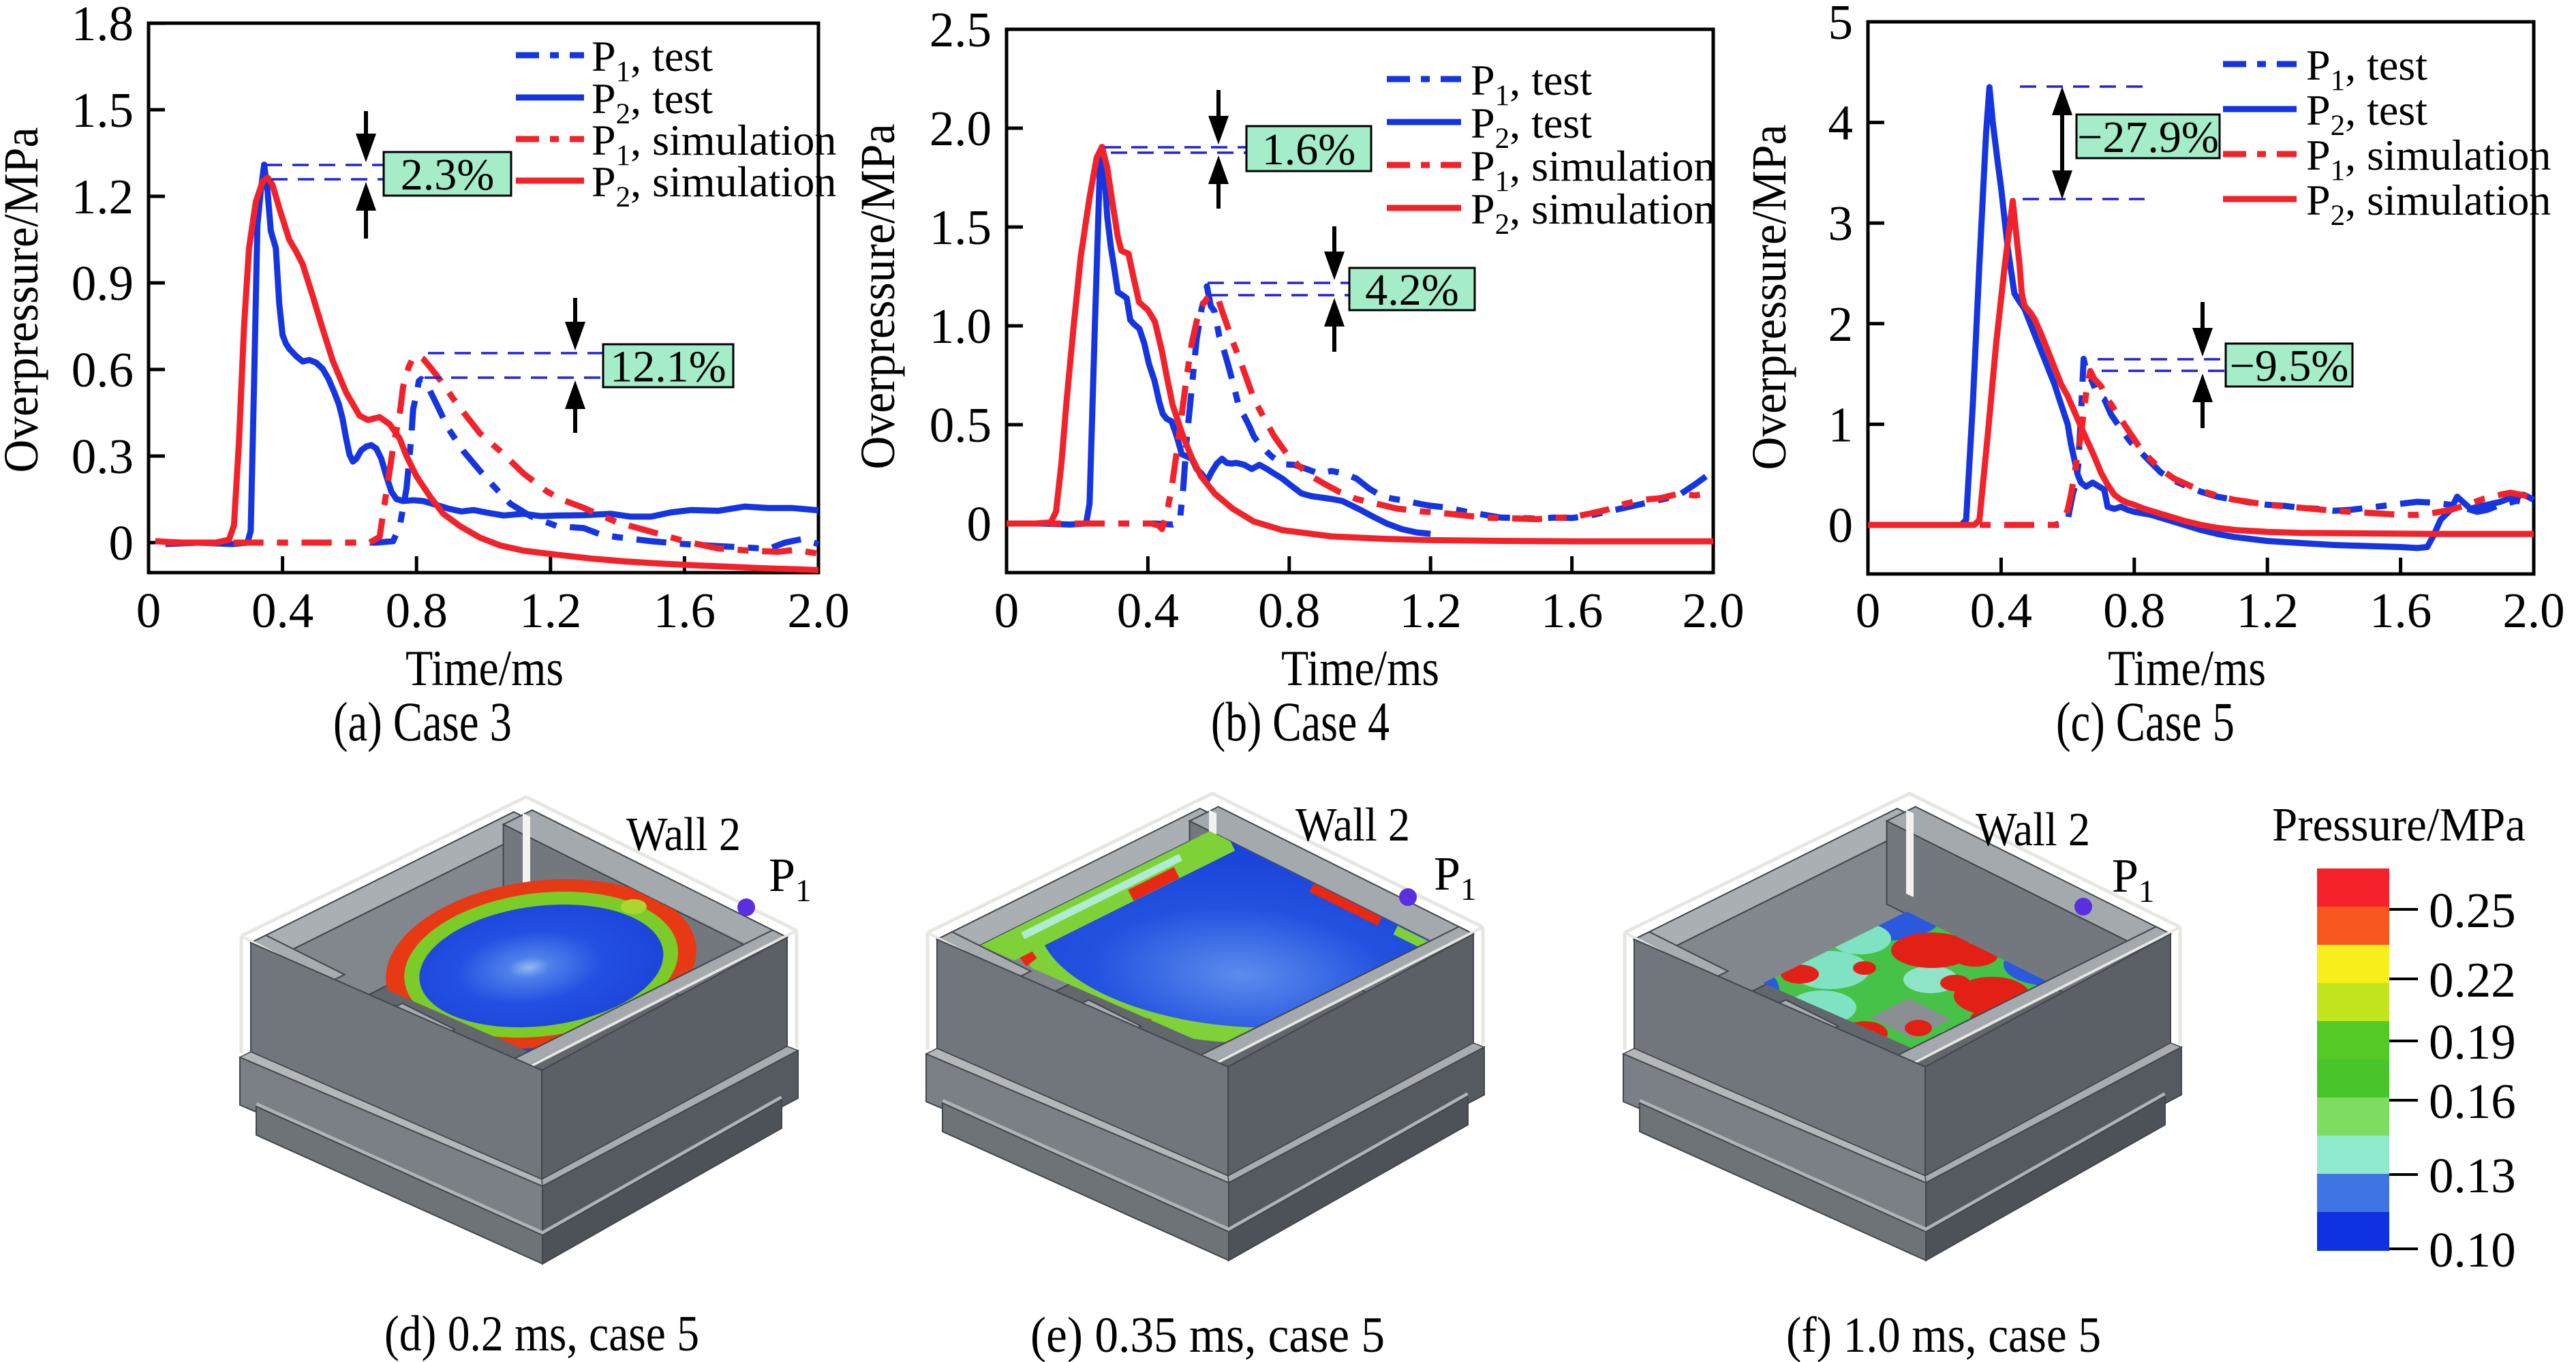  I want to click on svg-text: 4.2%, so click(1411, 290).